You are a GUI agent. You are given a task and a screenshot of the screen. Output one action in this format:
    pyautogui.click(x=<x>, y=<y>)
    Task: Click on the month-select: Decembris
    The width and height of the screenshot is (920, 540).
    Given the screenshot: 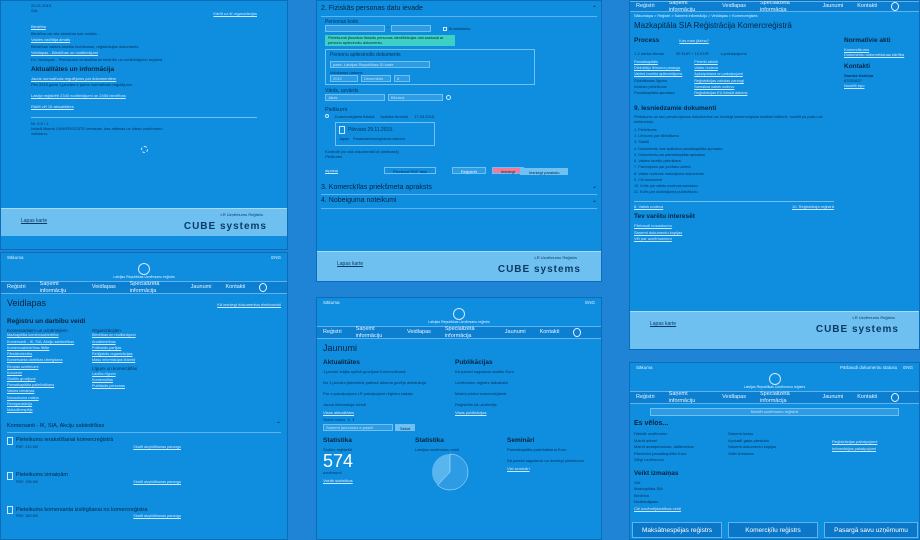 What is the action you would take?
    pyautogui.click(x=376, y=78)
    